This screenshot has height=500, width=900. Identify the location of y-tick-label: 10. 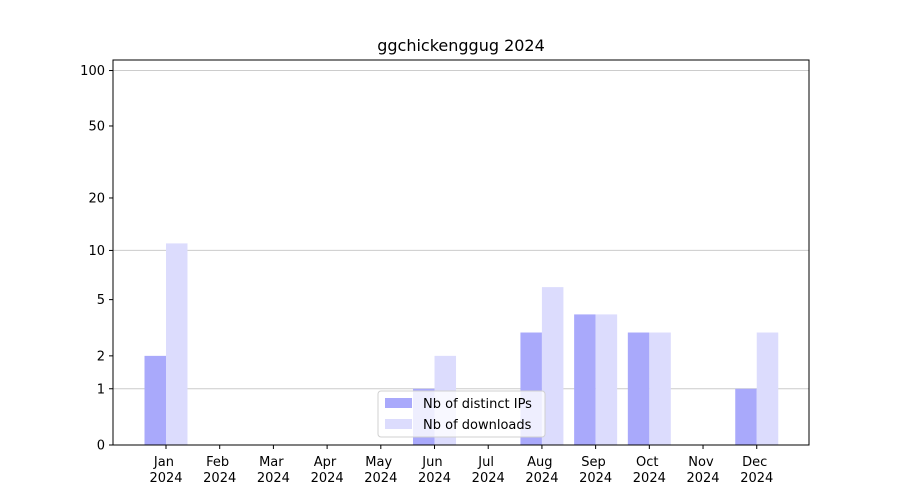
(96, 251).